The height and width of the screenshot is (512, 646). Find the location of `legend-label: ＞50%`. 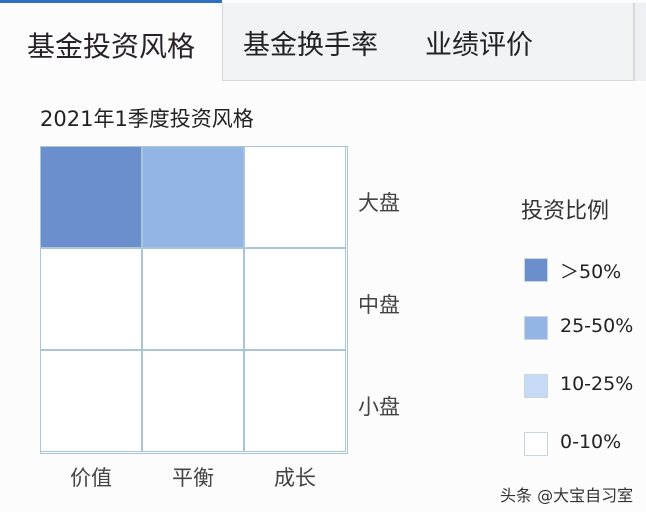

legend-label: ＞50% is located at coordinates (591, 272).